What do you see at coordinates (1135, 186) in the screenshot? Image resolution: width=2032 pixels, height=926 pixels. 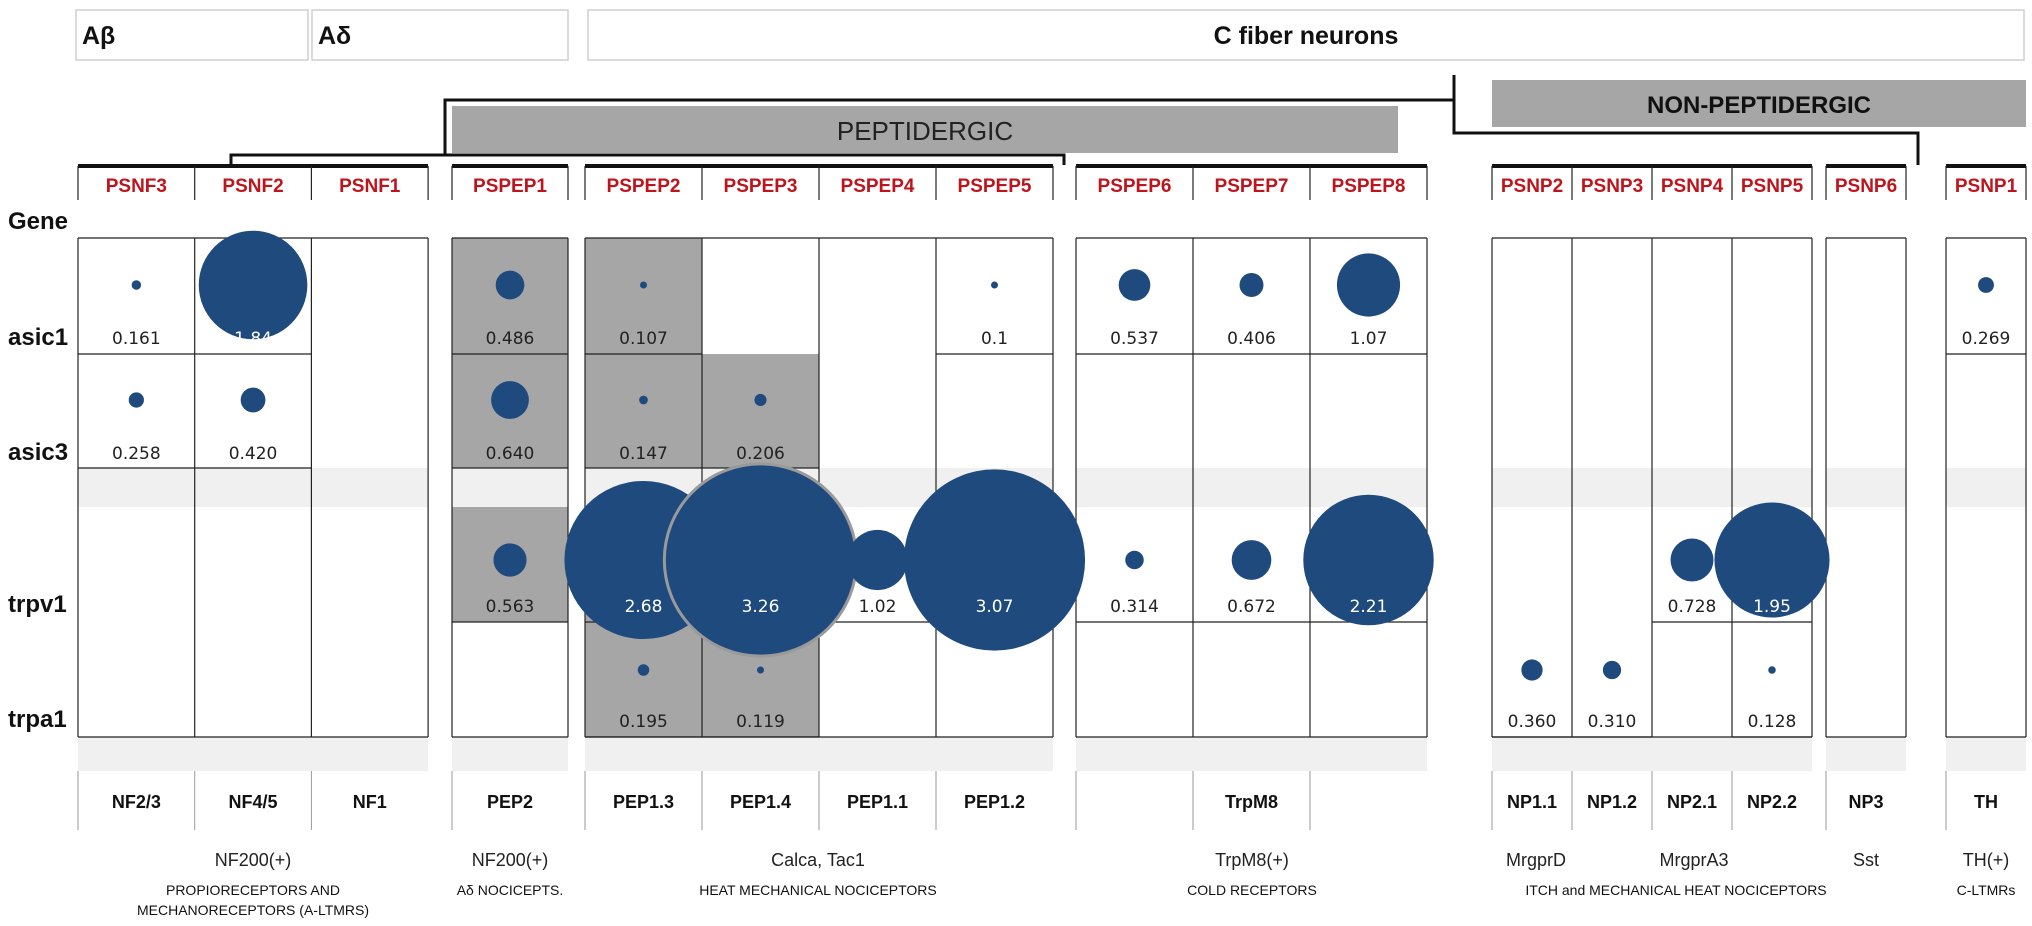 I see `population-pspep6: PSPEP6` at bounding box center [1135, 186].